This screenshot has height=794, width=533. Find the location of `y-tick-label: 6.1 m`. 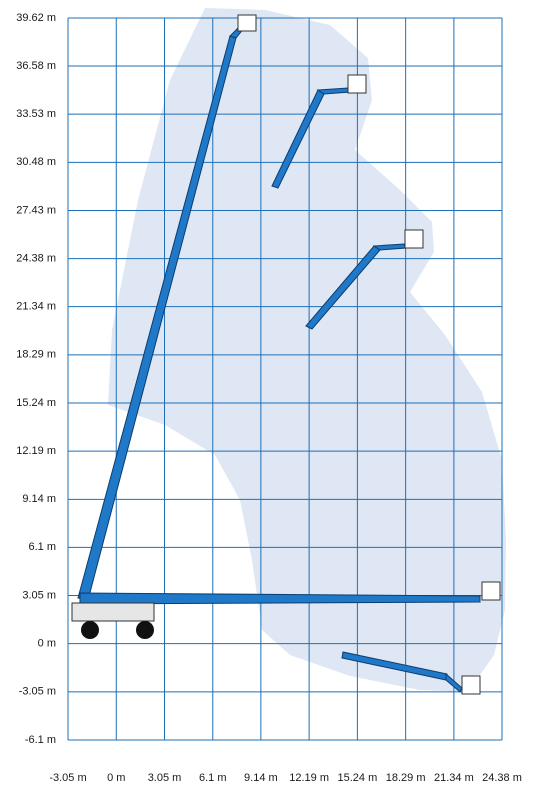

y-tick-label: 6.1 m is located at coordinates (42, 547).